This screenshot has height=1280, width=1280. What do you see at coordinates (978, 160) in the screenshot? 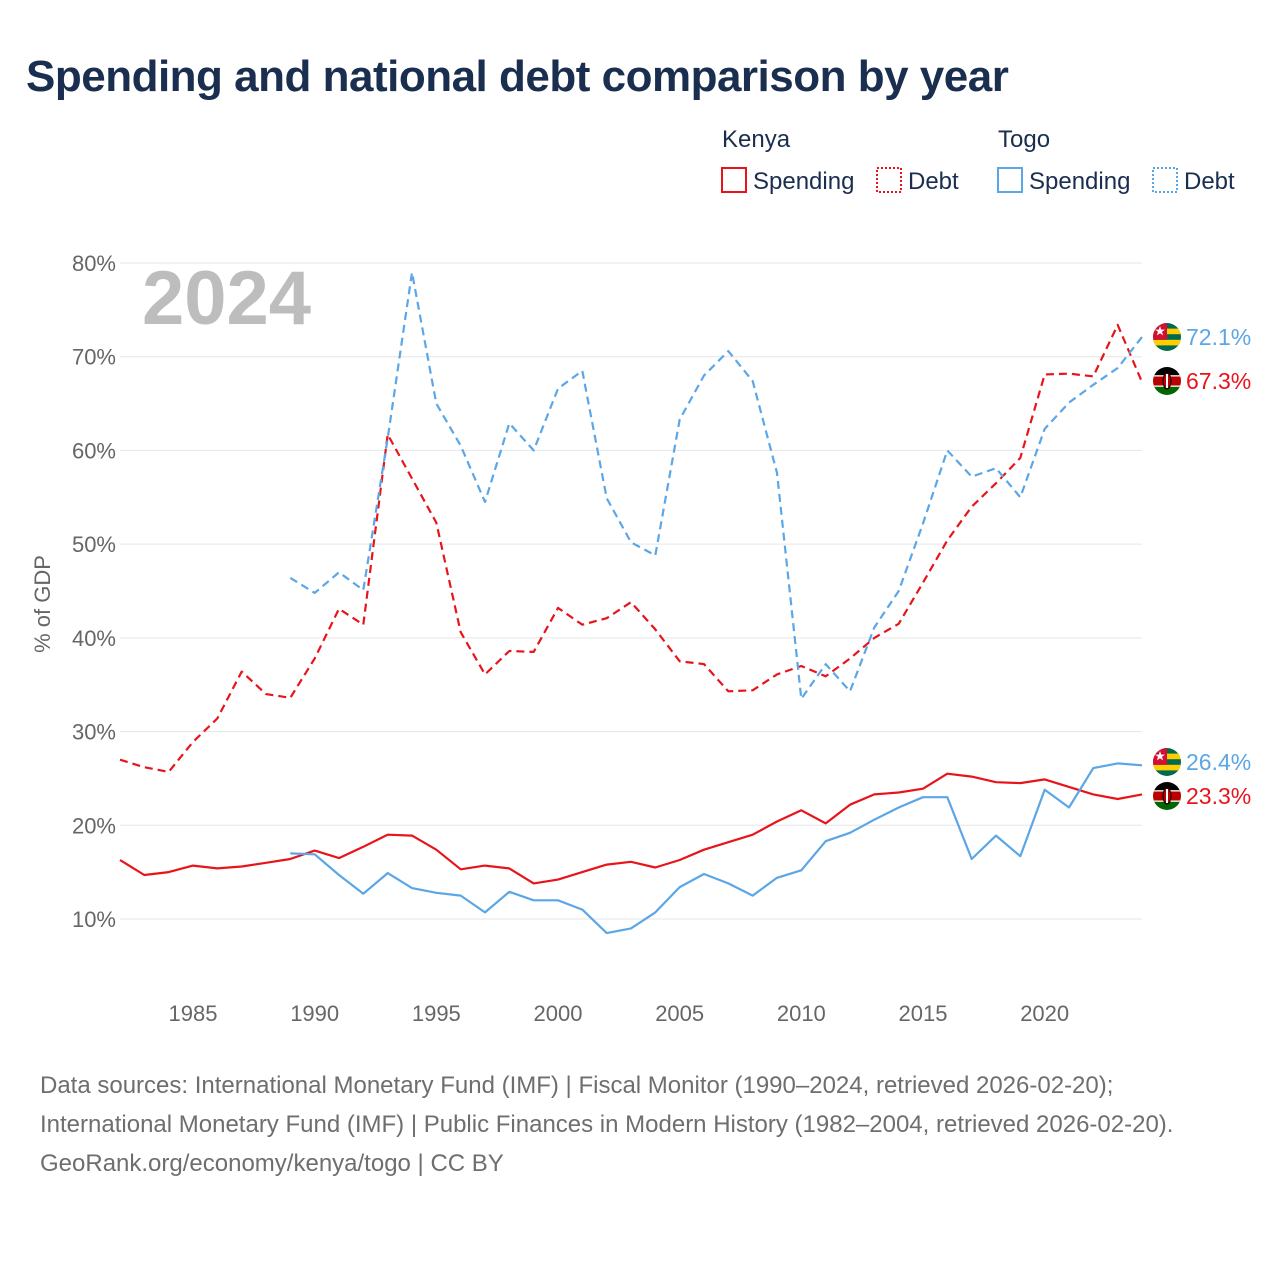
I see `legend: Kenya Spending Debt Togo Spending Debt` at bounding box center [978, 160].